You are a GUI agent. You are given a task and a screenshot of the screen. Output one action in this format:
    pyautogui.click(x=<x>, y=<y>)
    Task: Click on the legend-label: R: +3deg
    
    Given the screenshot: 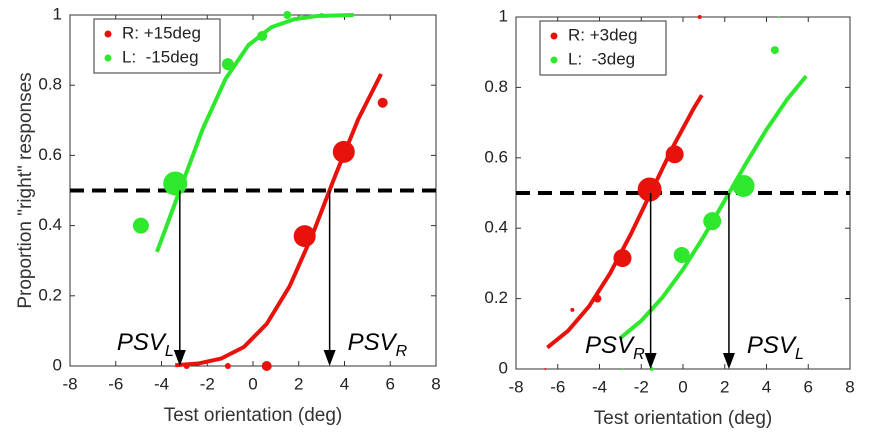 What is the action you would take?
    pyautogui.click(x=602, y=34)
    